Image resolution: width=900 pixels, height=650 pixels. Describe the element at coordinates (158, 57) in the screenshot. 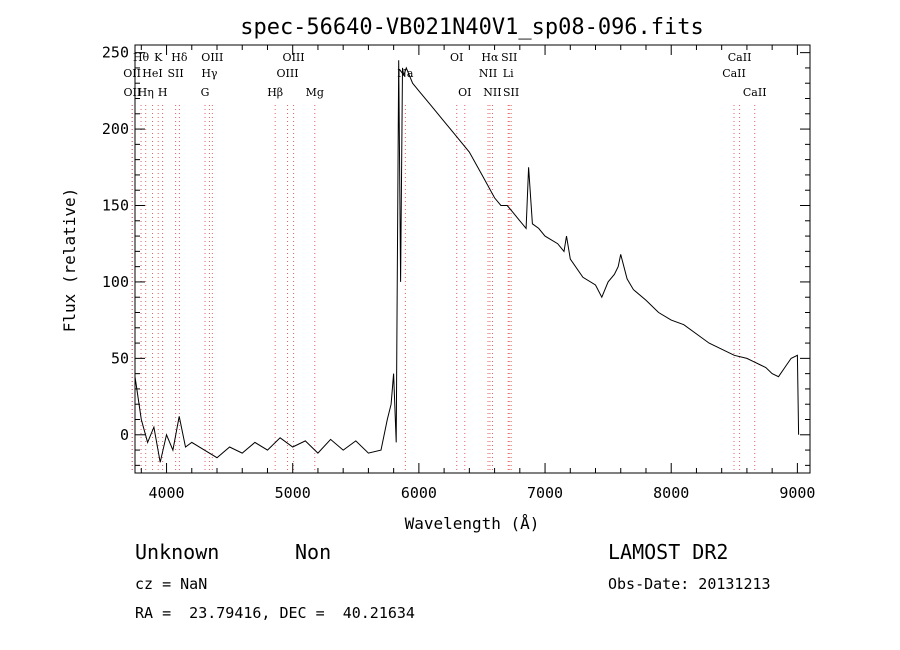

I see `spectral-line-label: K` at that location.